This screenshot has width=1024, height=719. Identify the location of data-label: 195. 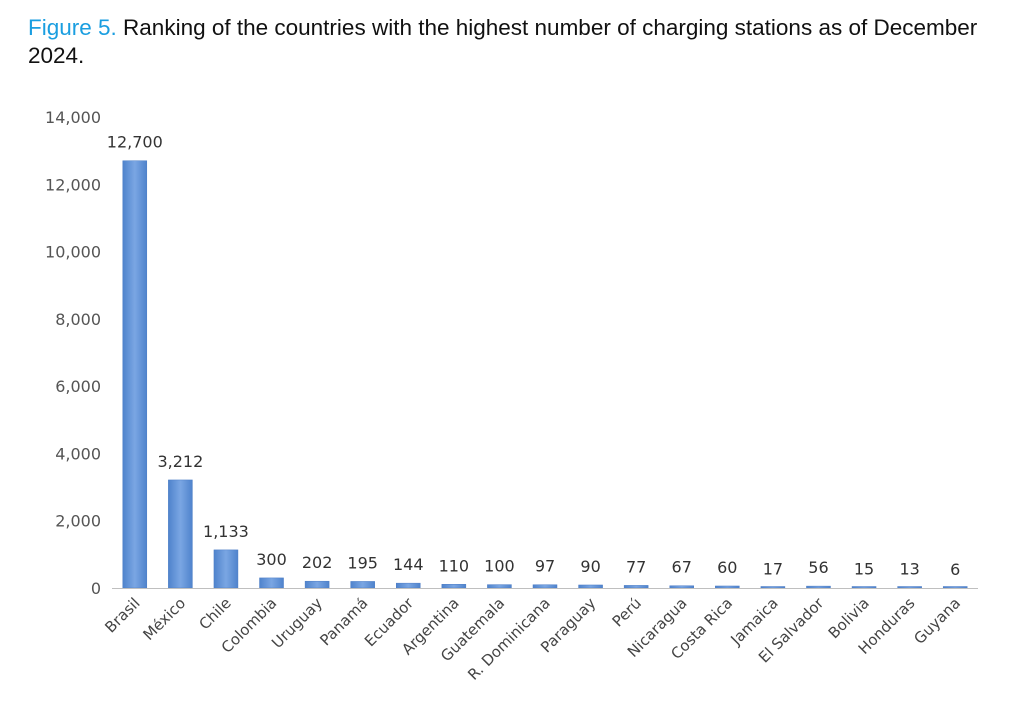
(362, 562).